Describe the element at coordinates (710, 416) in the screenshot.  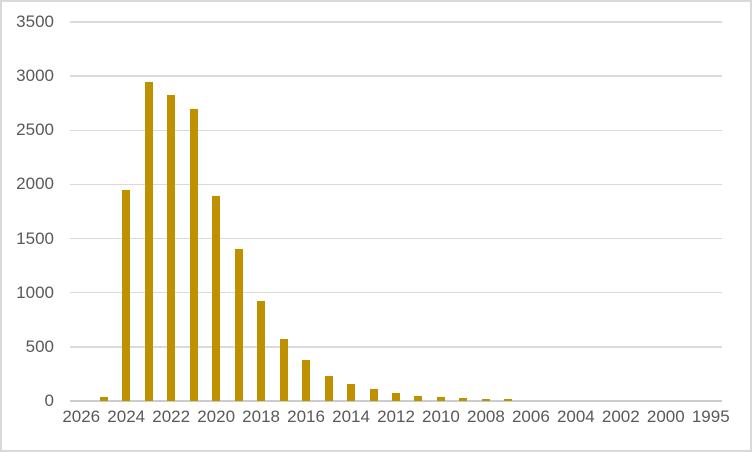
I see `x-tick-label: 1995` at that location.